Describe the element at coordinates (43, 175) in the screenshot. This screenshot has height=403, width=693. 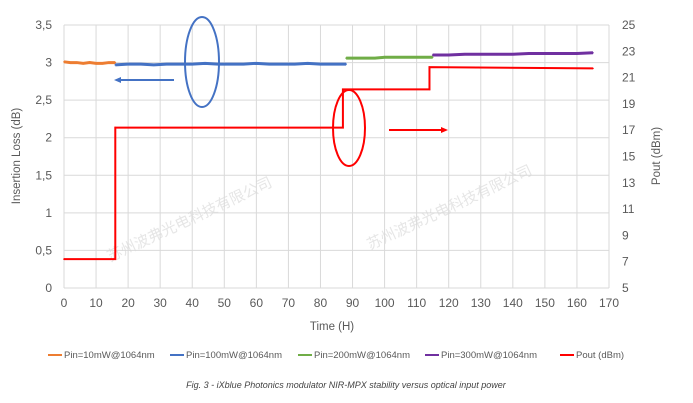
I see `y-tick-label: 1,5` at that location.